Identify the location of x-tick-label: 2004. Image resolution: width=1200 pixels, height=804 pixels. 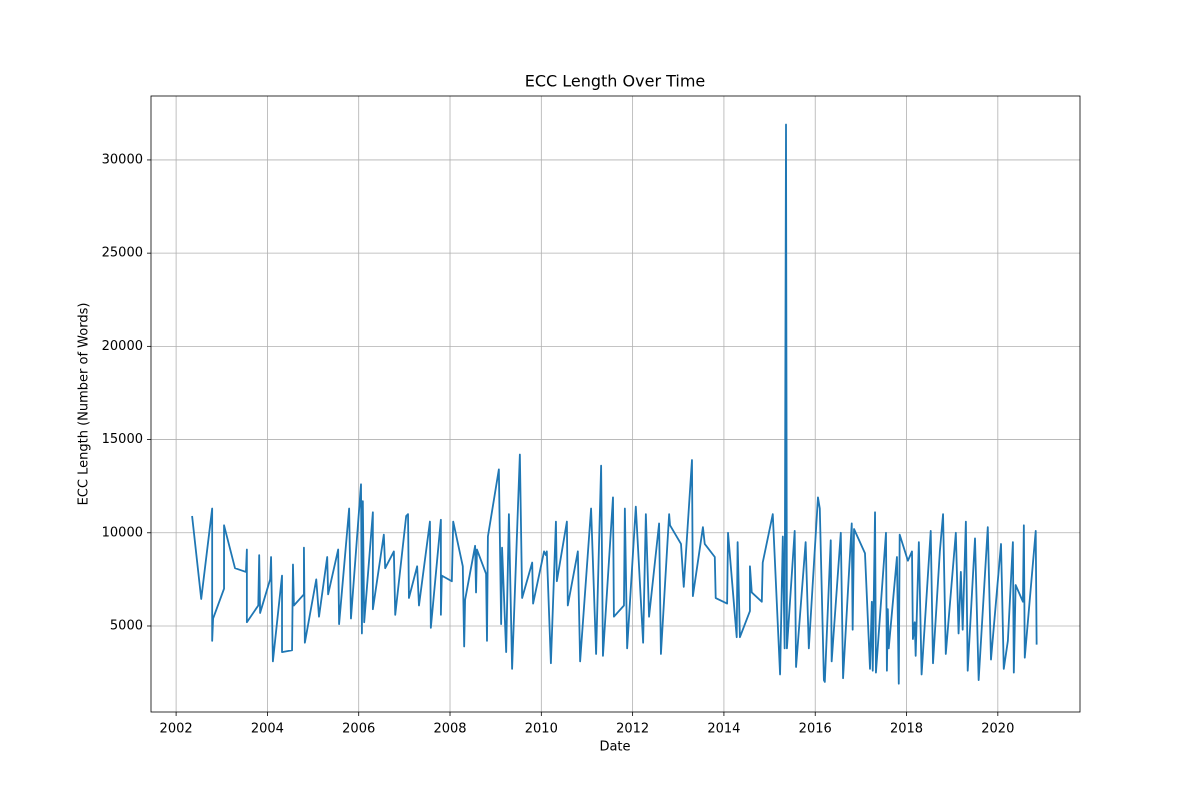
(267, 729).